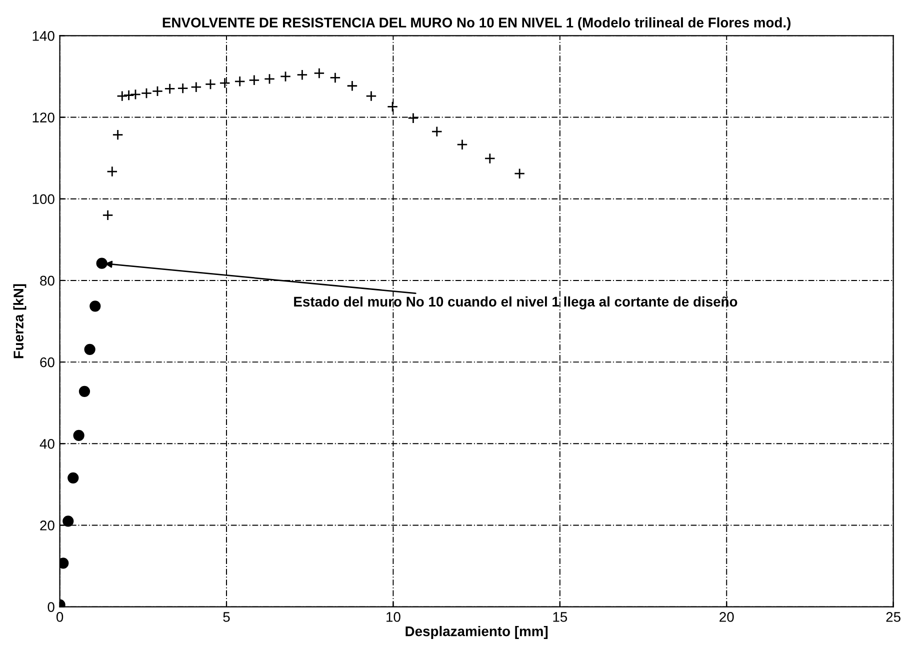 The width and height of the screenshot is (906, 649). What do you see at coordinates (47, 525) in the screenshot?
I see `y-tick-label: 20` at bounding box center [47, 525].